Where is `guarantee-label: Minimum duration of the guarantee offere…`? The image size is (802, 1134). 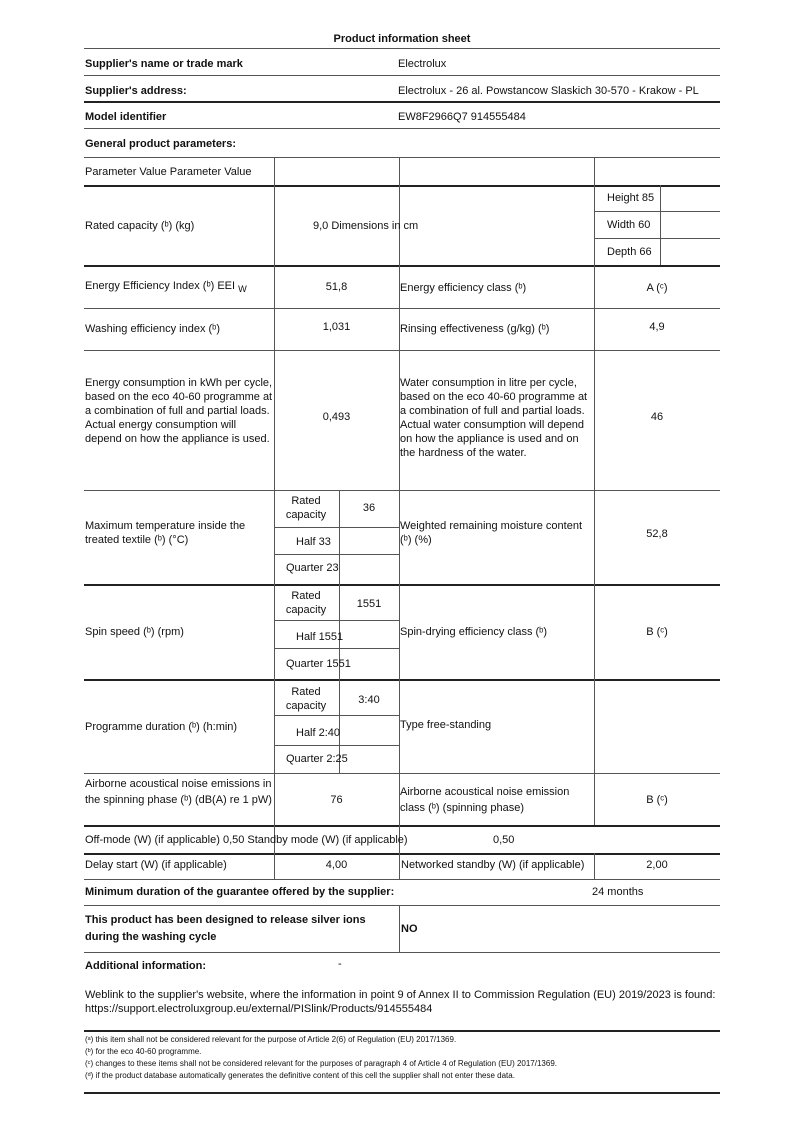 guarantee-label: Minimum duration of the guarantee offere… is located at coordinates (240, 892).